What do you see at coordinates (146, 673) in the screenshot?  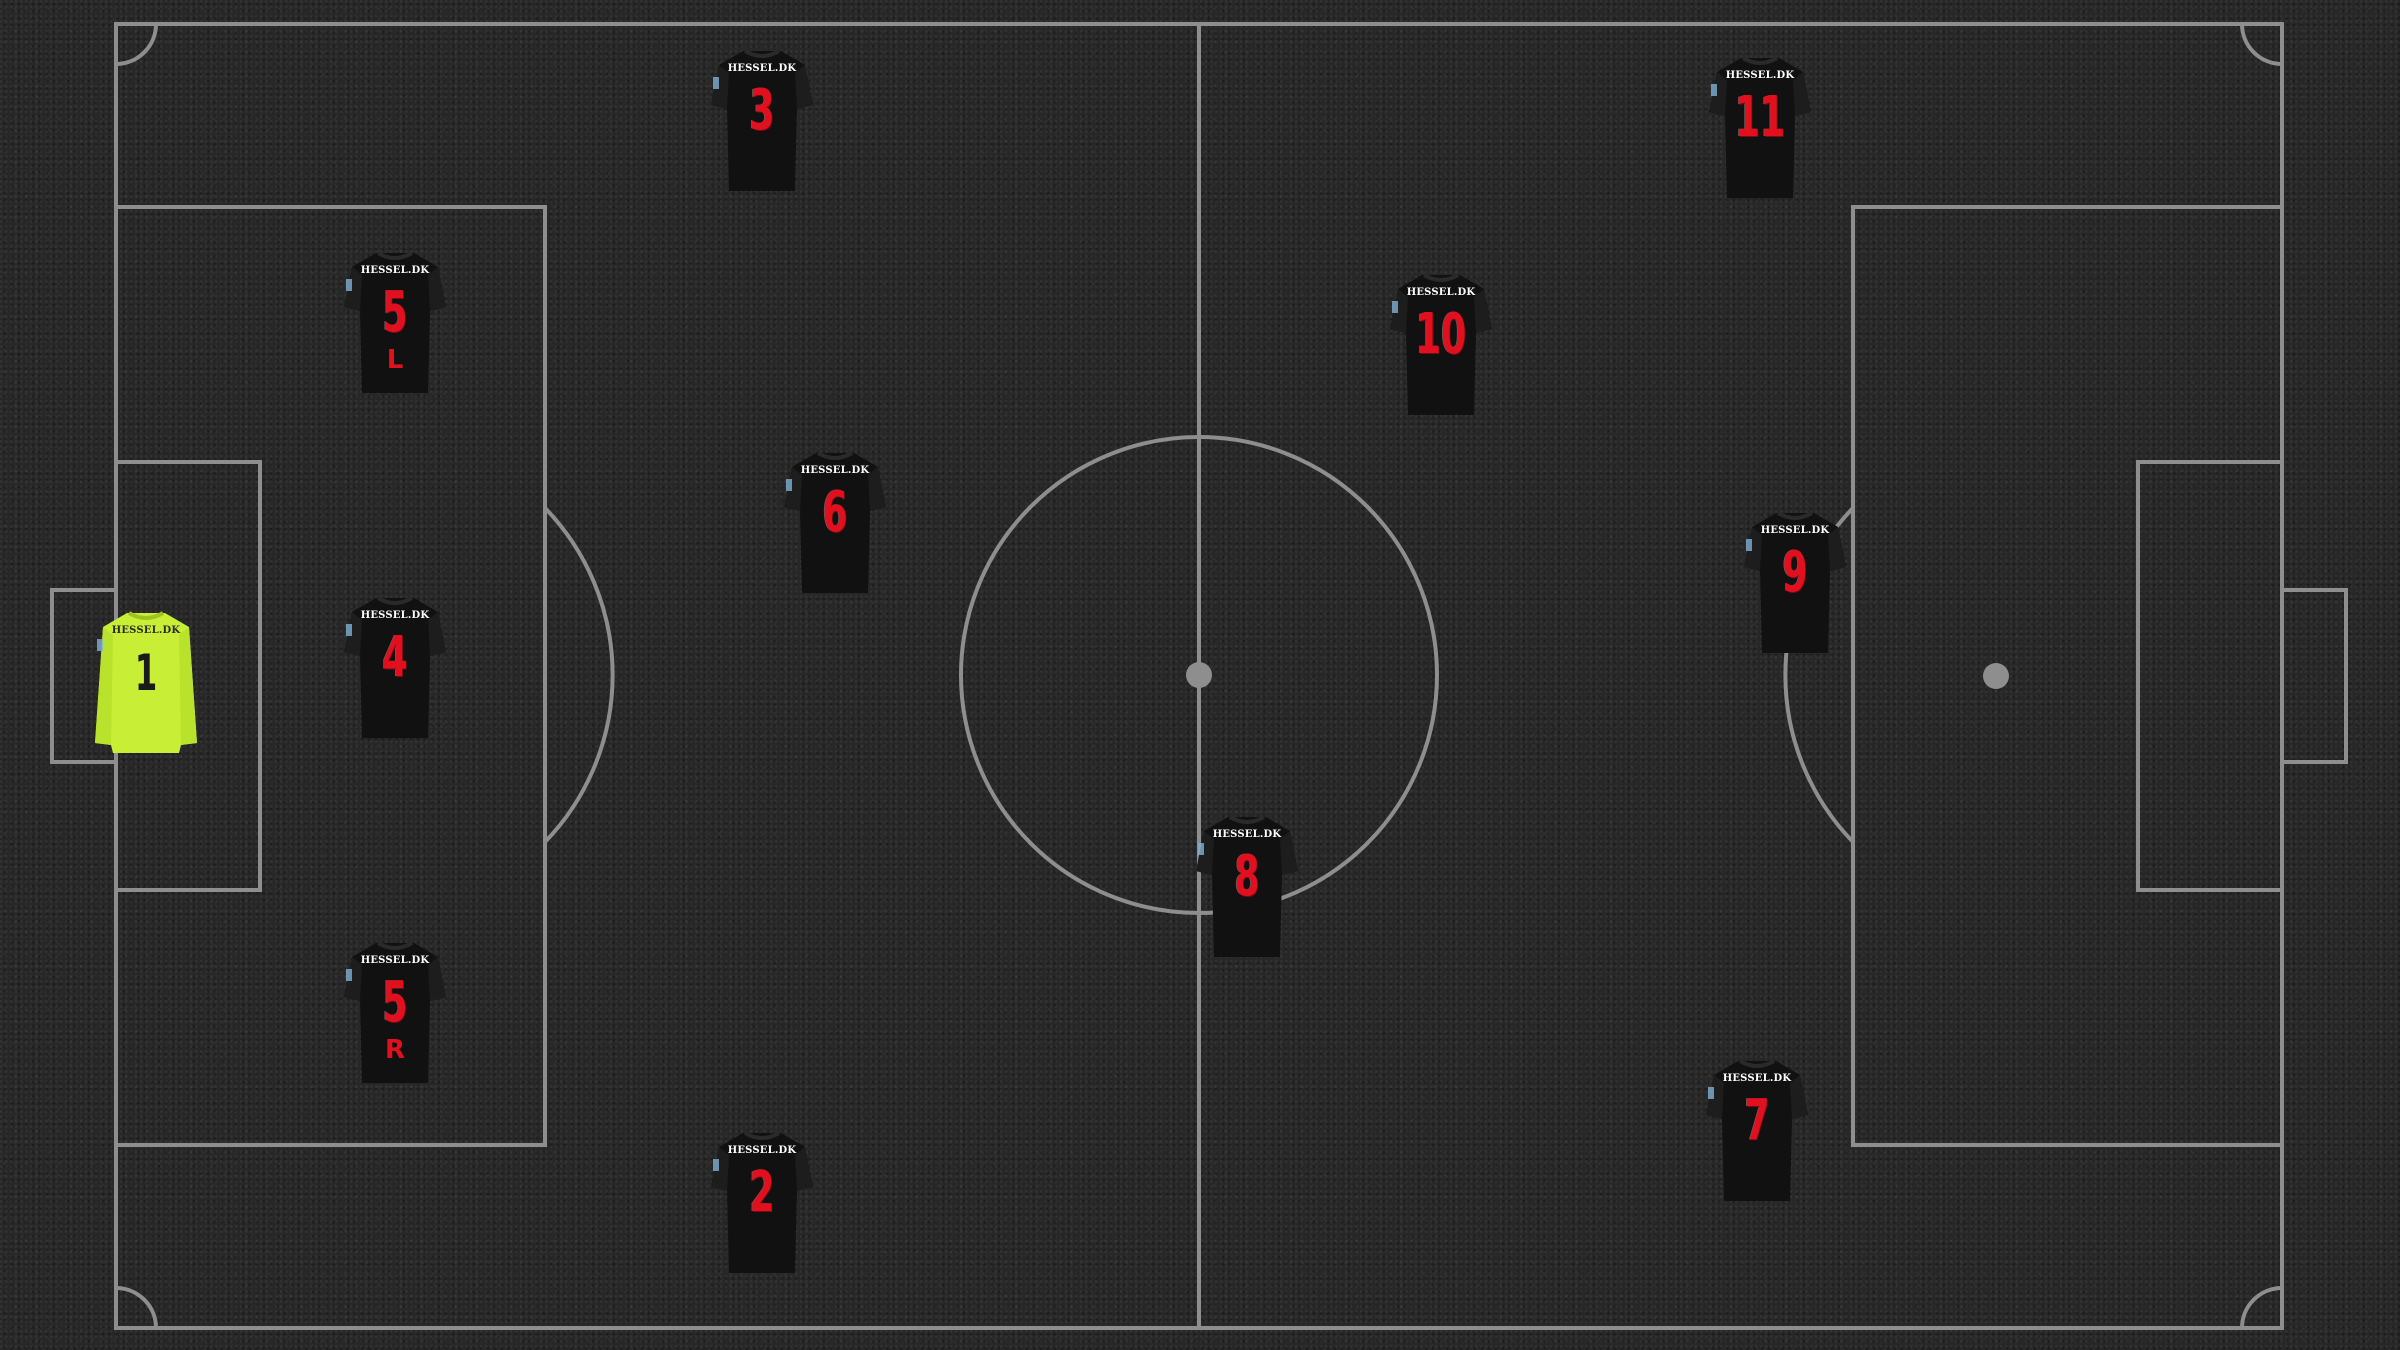 I see `shirt-number: 1` at bounding box center [146, 673].